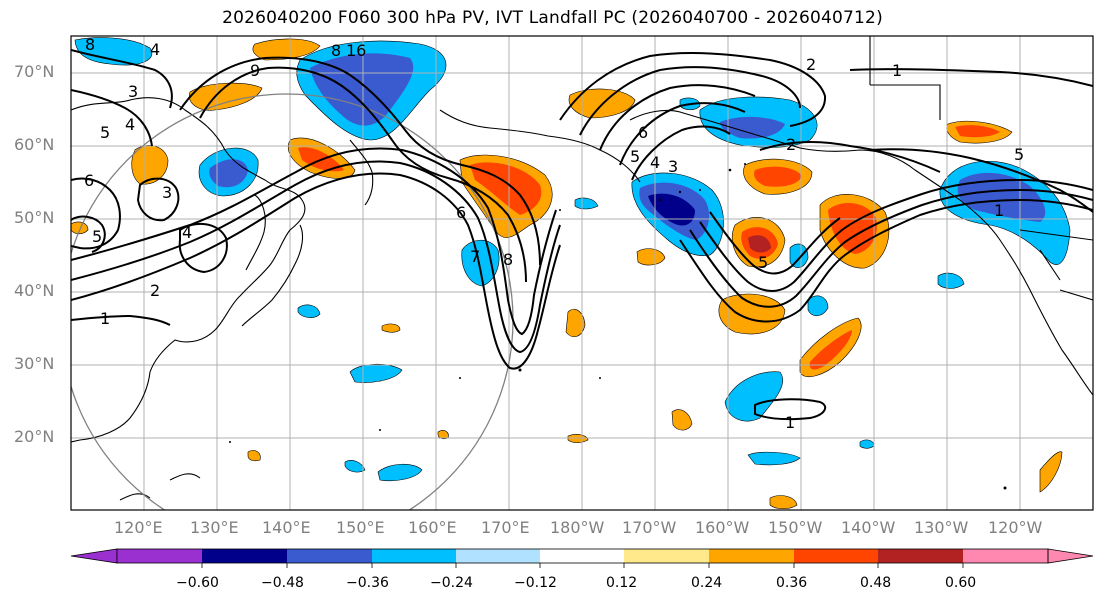  Describe the element at coordinates (961, 583) in the screenshot. I see `colorbar-tick-label: 0.60` at that location.